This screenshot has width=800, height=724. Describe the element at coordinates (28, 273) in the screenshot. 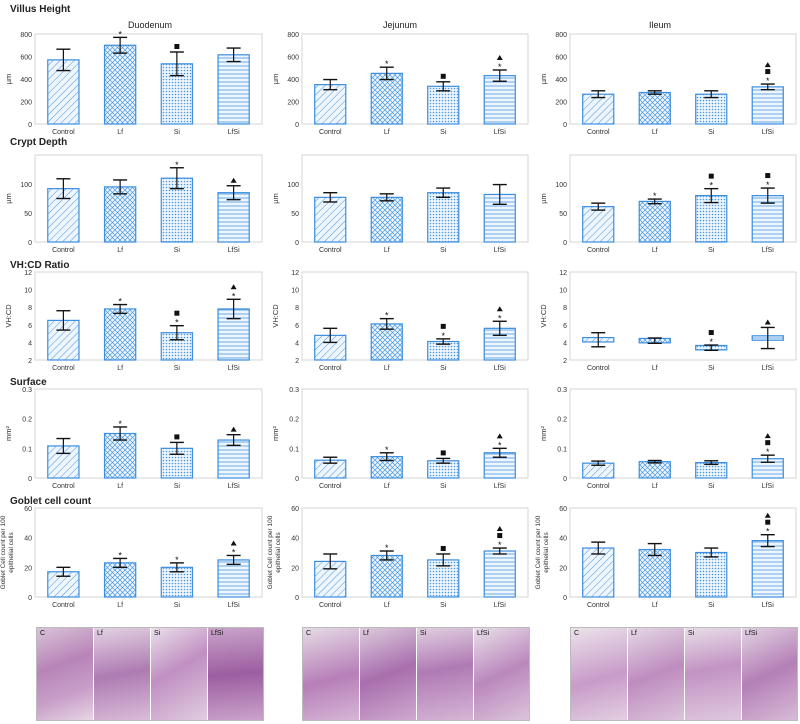

I see `y-tick-label: 12` at that location.